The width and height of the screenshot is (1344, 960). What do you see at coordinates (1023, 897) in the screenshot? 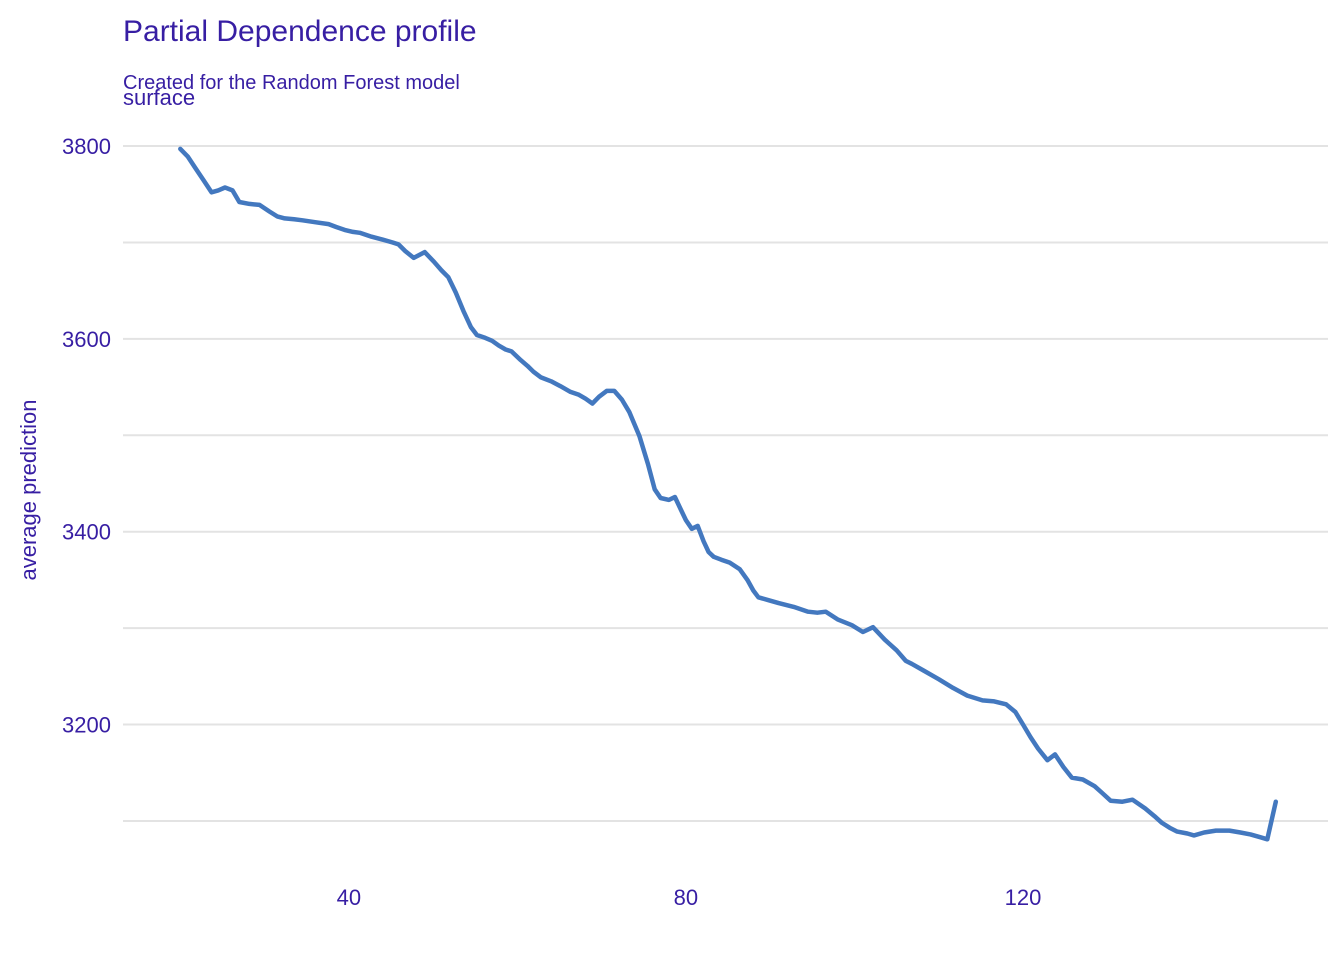
I see `x-tick-label: 120` at bounding box center [1023, 897].